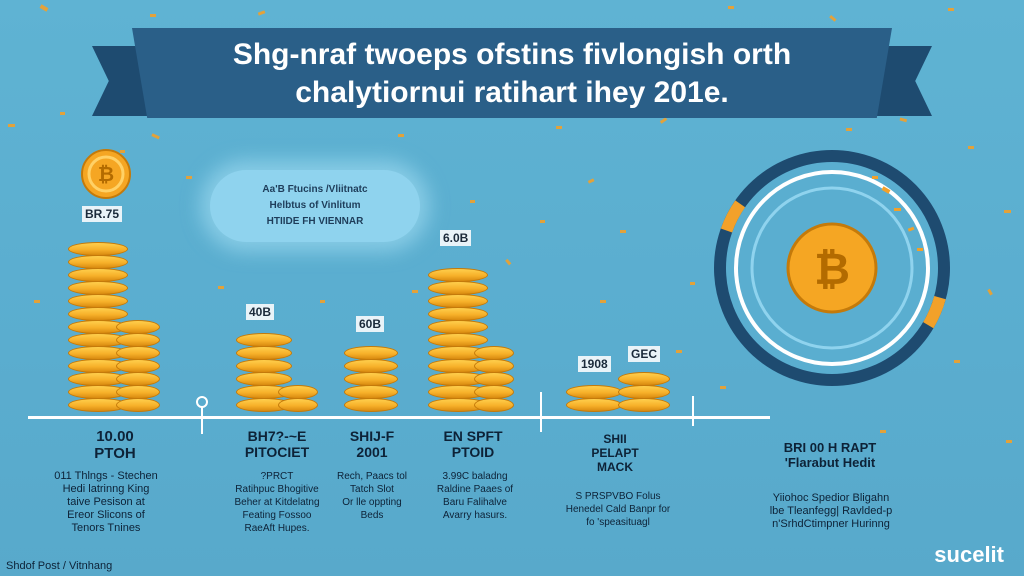 The width and height of the screenshot is (1024, 576). I want to click on column-label: SHIJ-F 2001, so click(372, 444).